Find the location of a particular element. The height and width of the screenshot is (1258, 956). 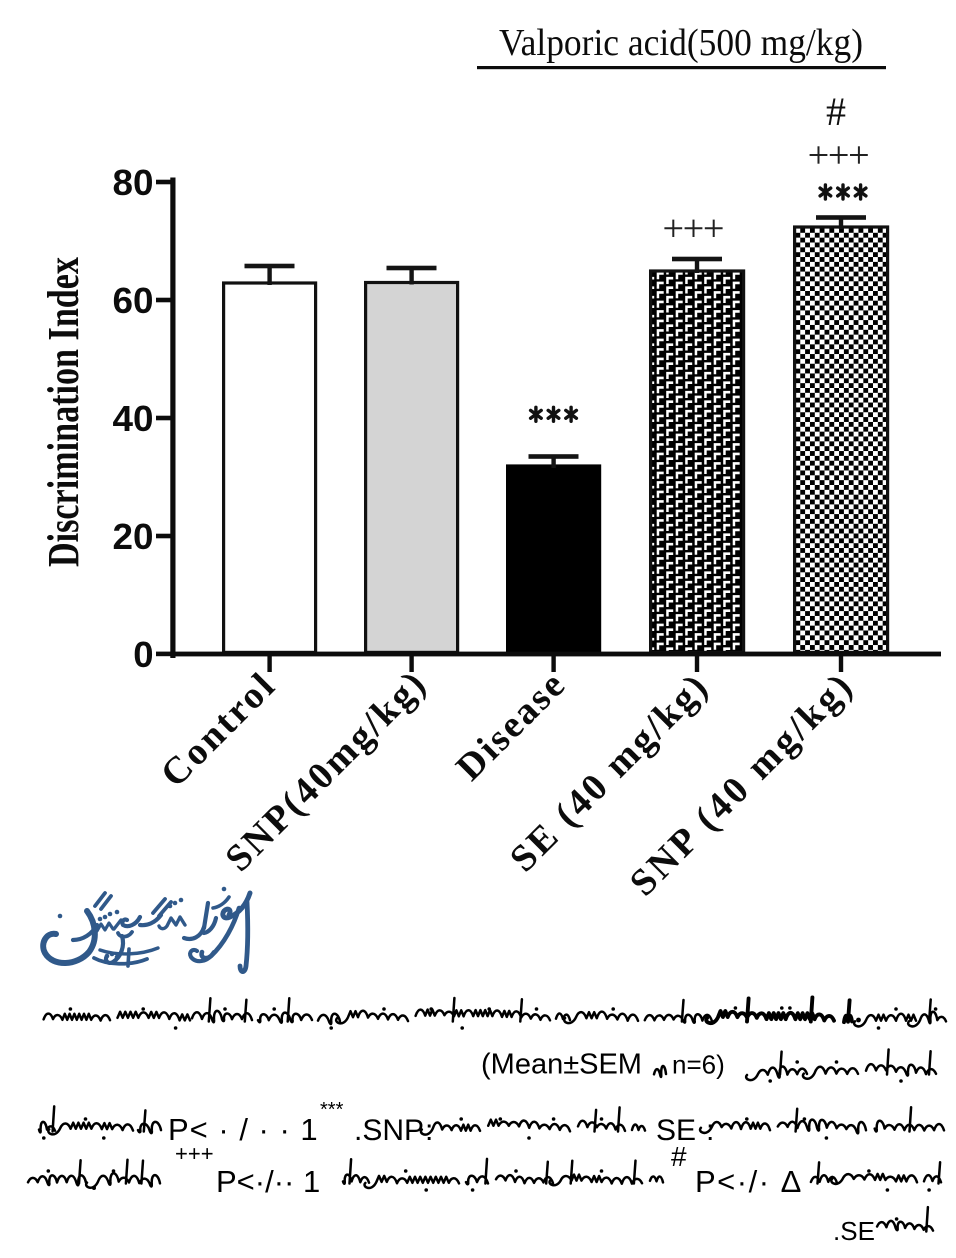

svg-text: n=6) is located at coordinates (698, 1065).